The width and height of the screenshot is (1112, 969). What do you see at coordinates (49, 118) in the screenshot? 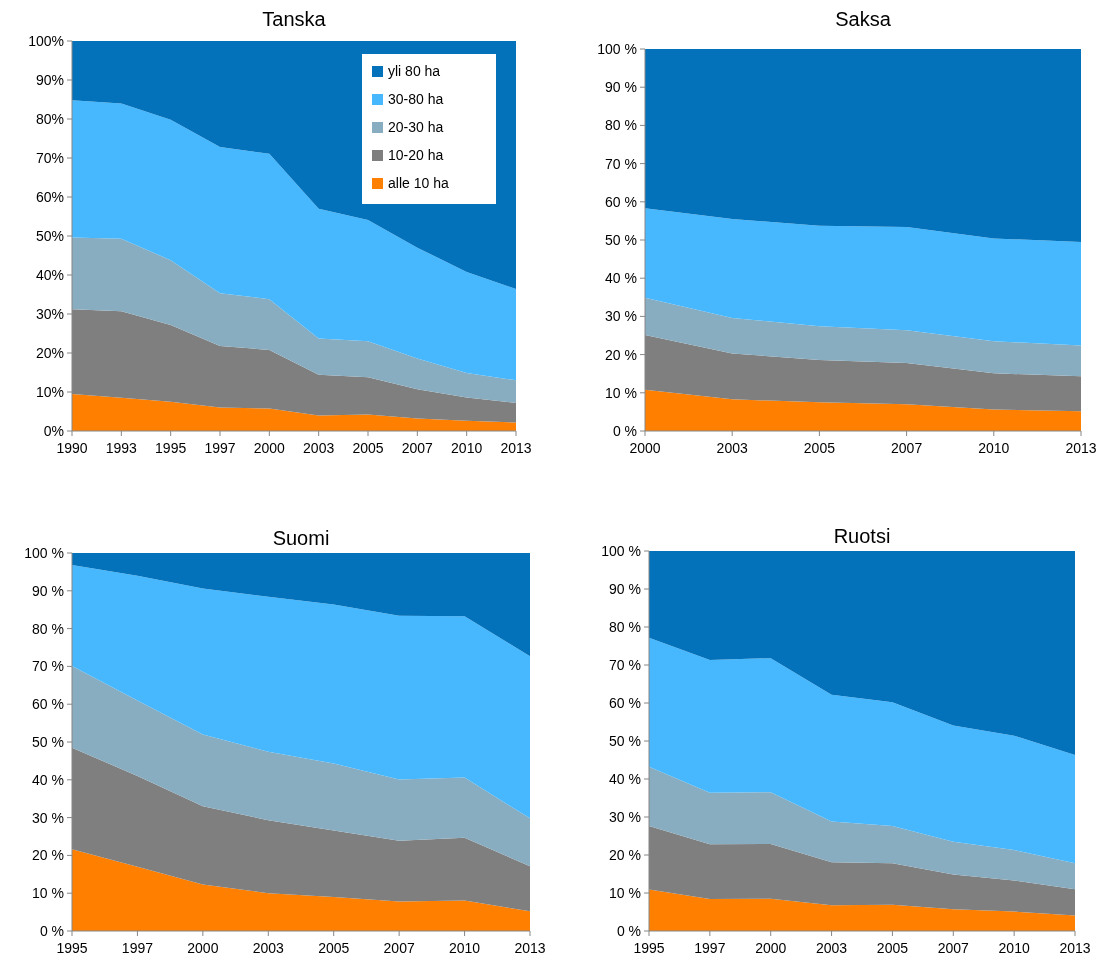
I see `y-tick-label: 80%` at bounding box center [49, 118].